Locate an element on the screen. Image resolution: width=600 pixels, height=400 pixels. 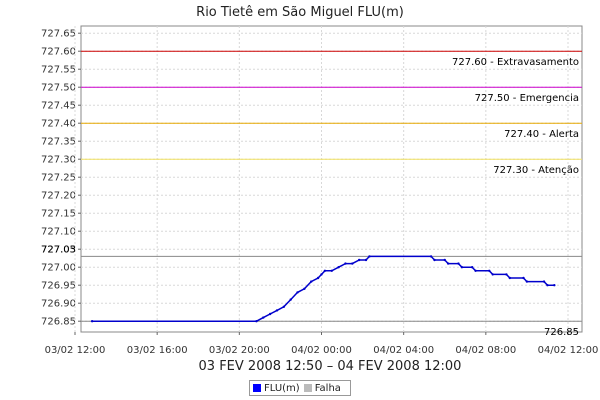
reference-label: 727.03 is located at coordinates (58, 249).